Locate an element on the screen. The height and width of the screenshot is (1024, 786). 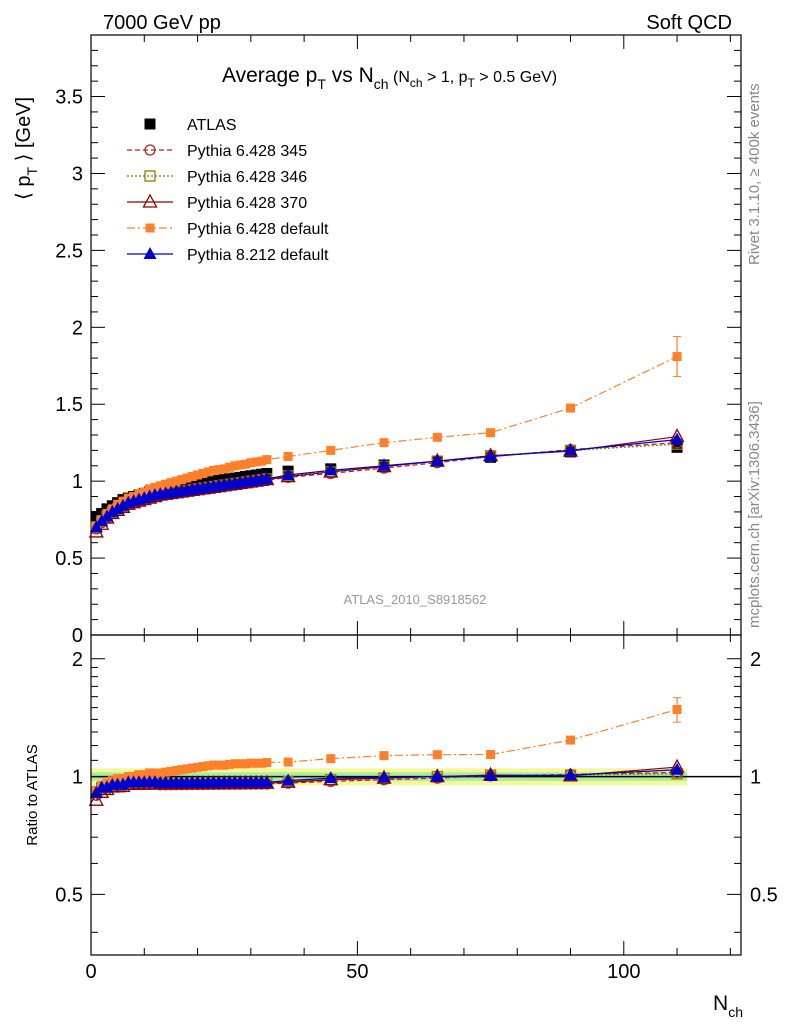
legend-label: Pythia 8.212 default is located at coordinates (258, 255).